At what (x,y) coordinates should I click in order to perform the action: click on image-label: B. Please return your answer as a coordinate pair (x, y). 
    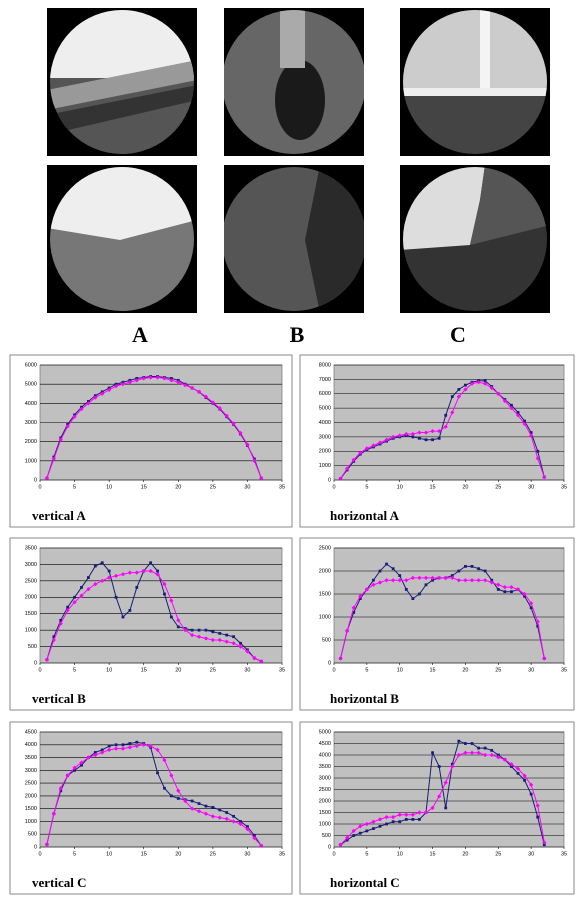
    Looking at the image, I should click on (297, 334).